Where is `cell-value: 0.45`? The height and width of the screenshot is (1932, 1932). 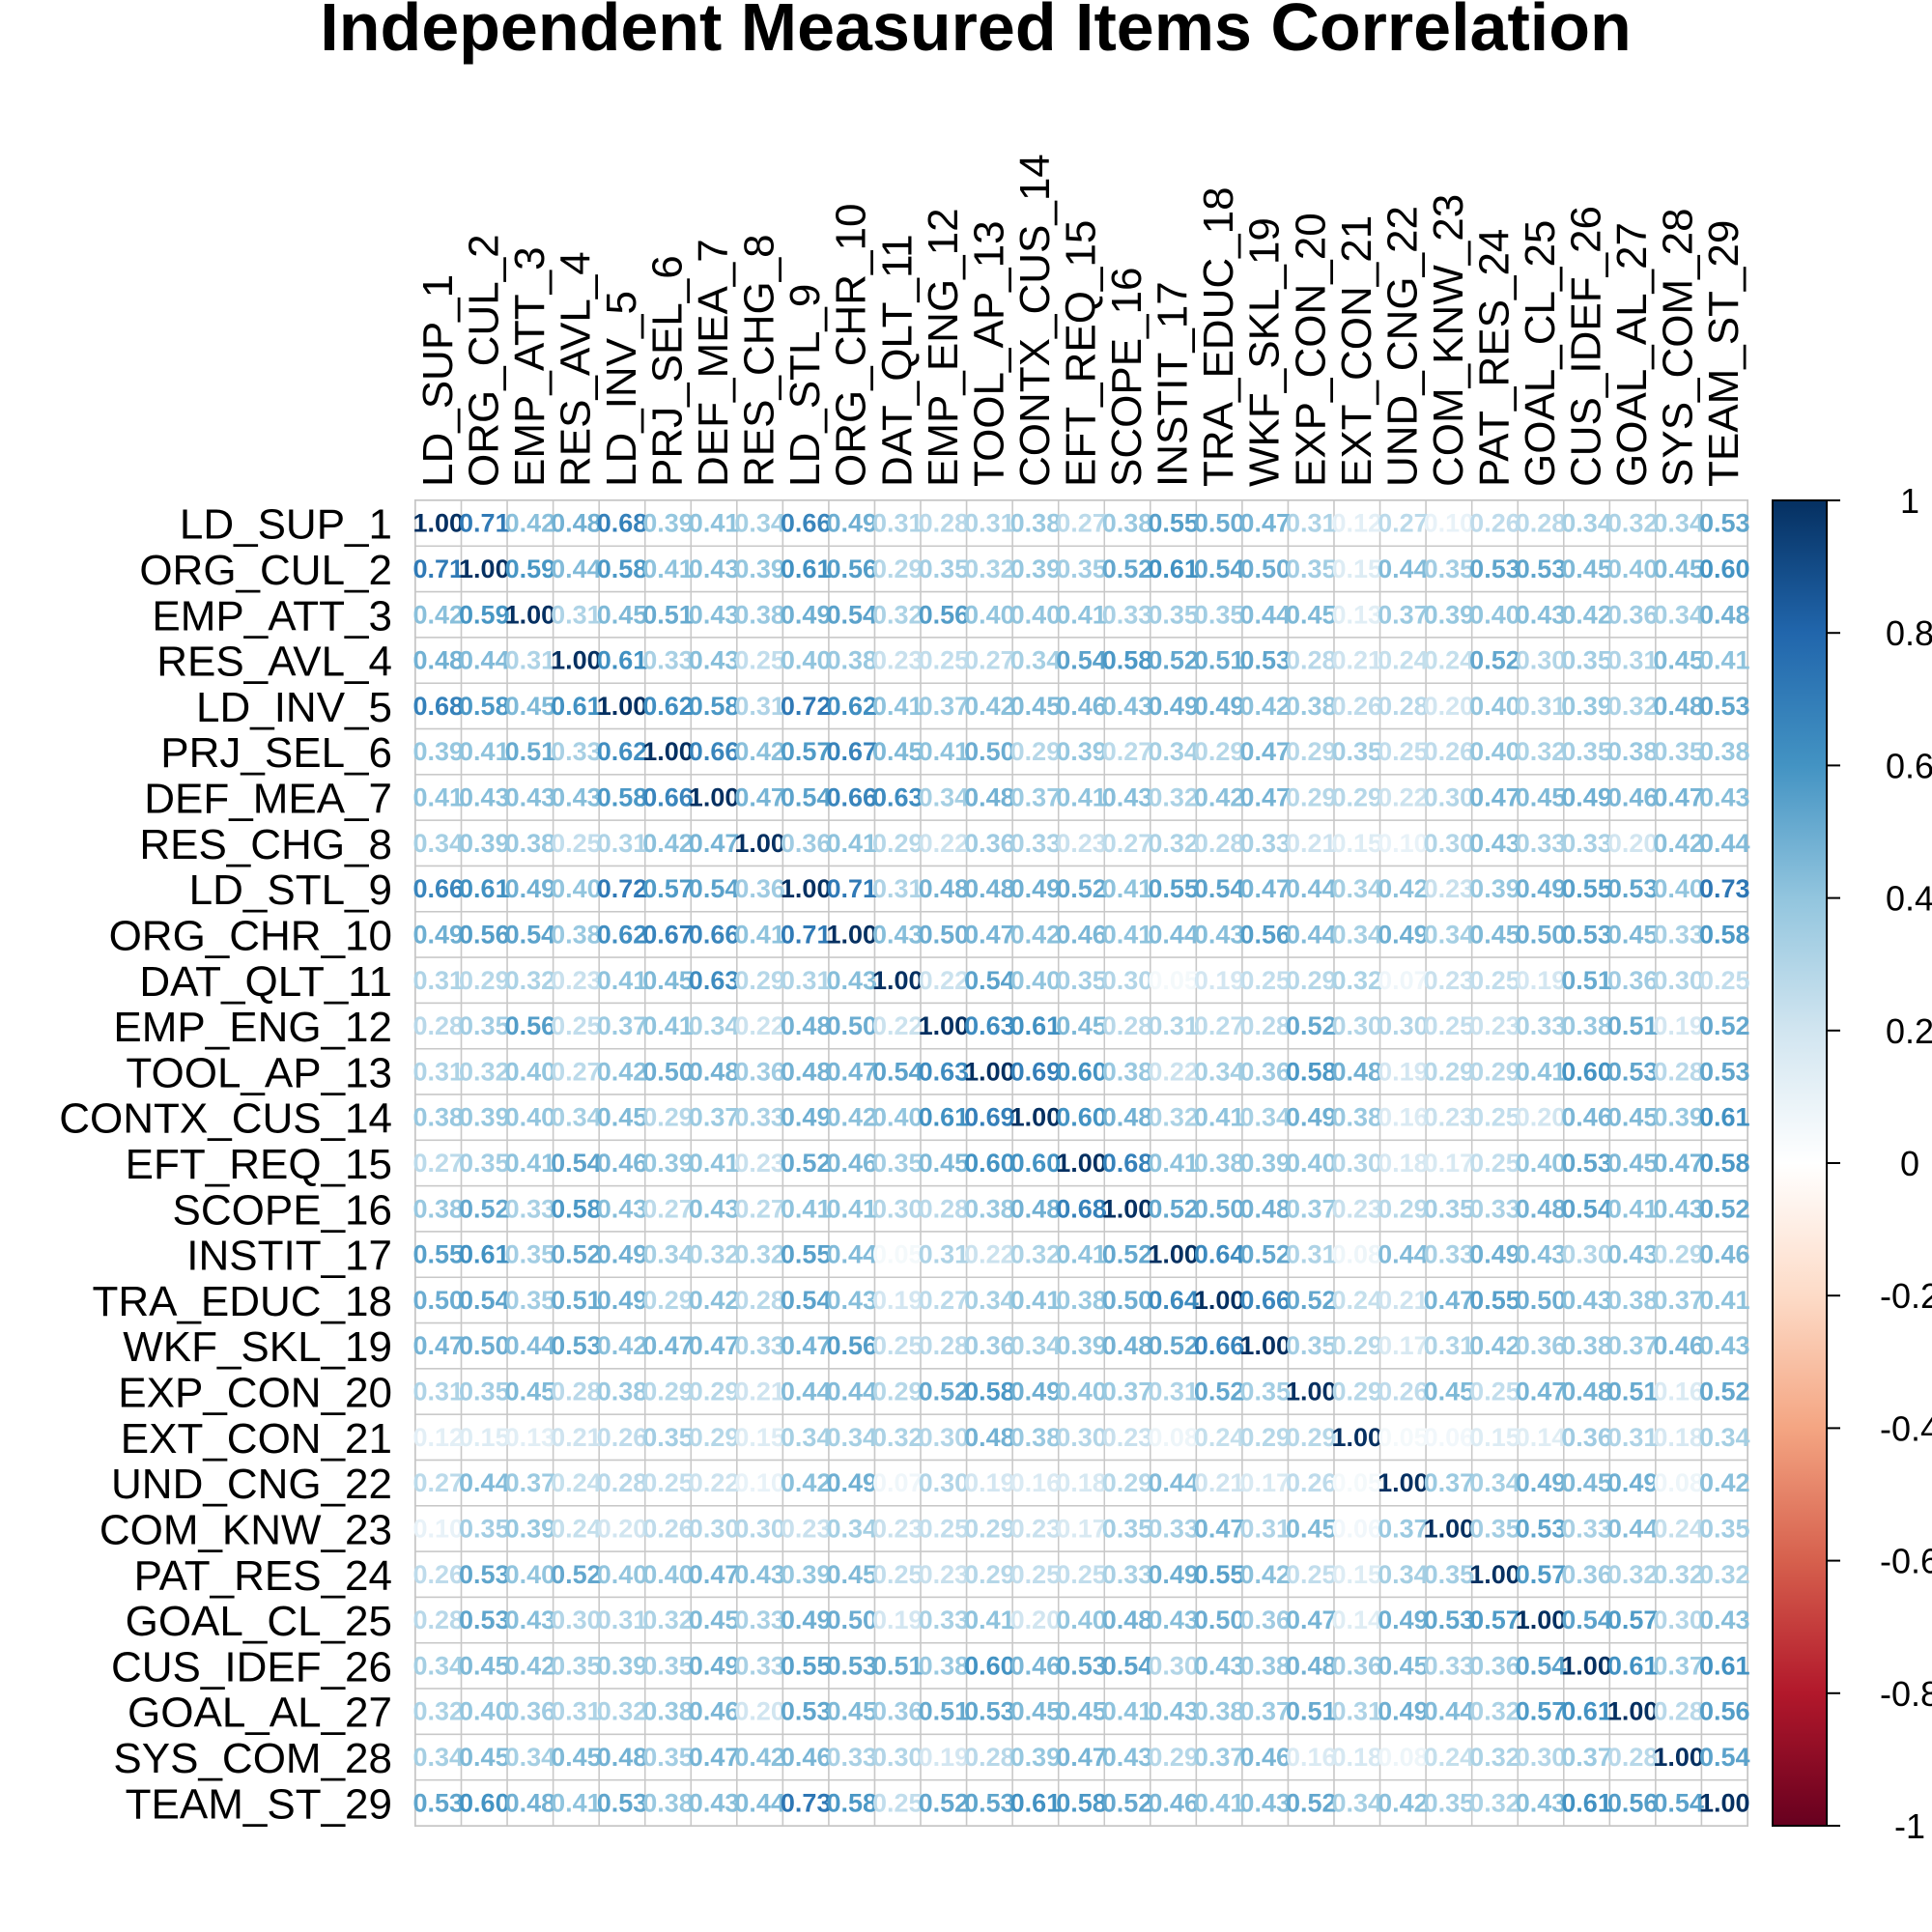
cell-value: 0.45 is located at coordinates (484, 1665).